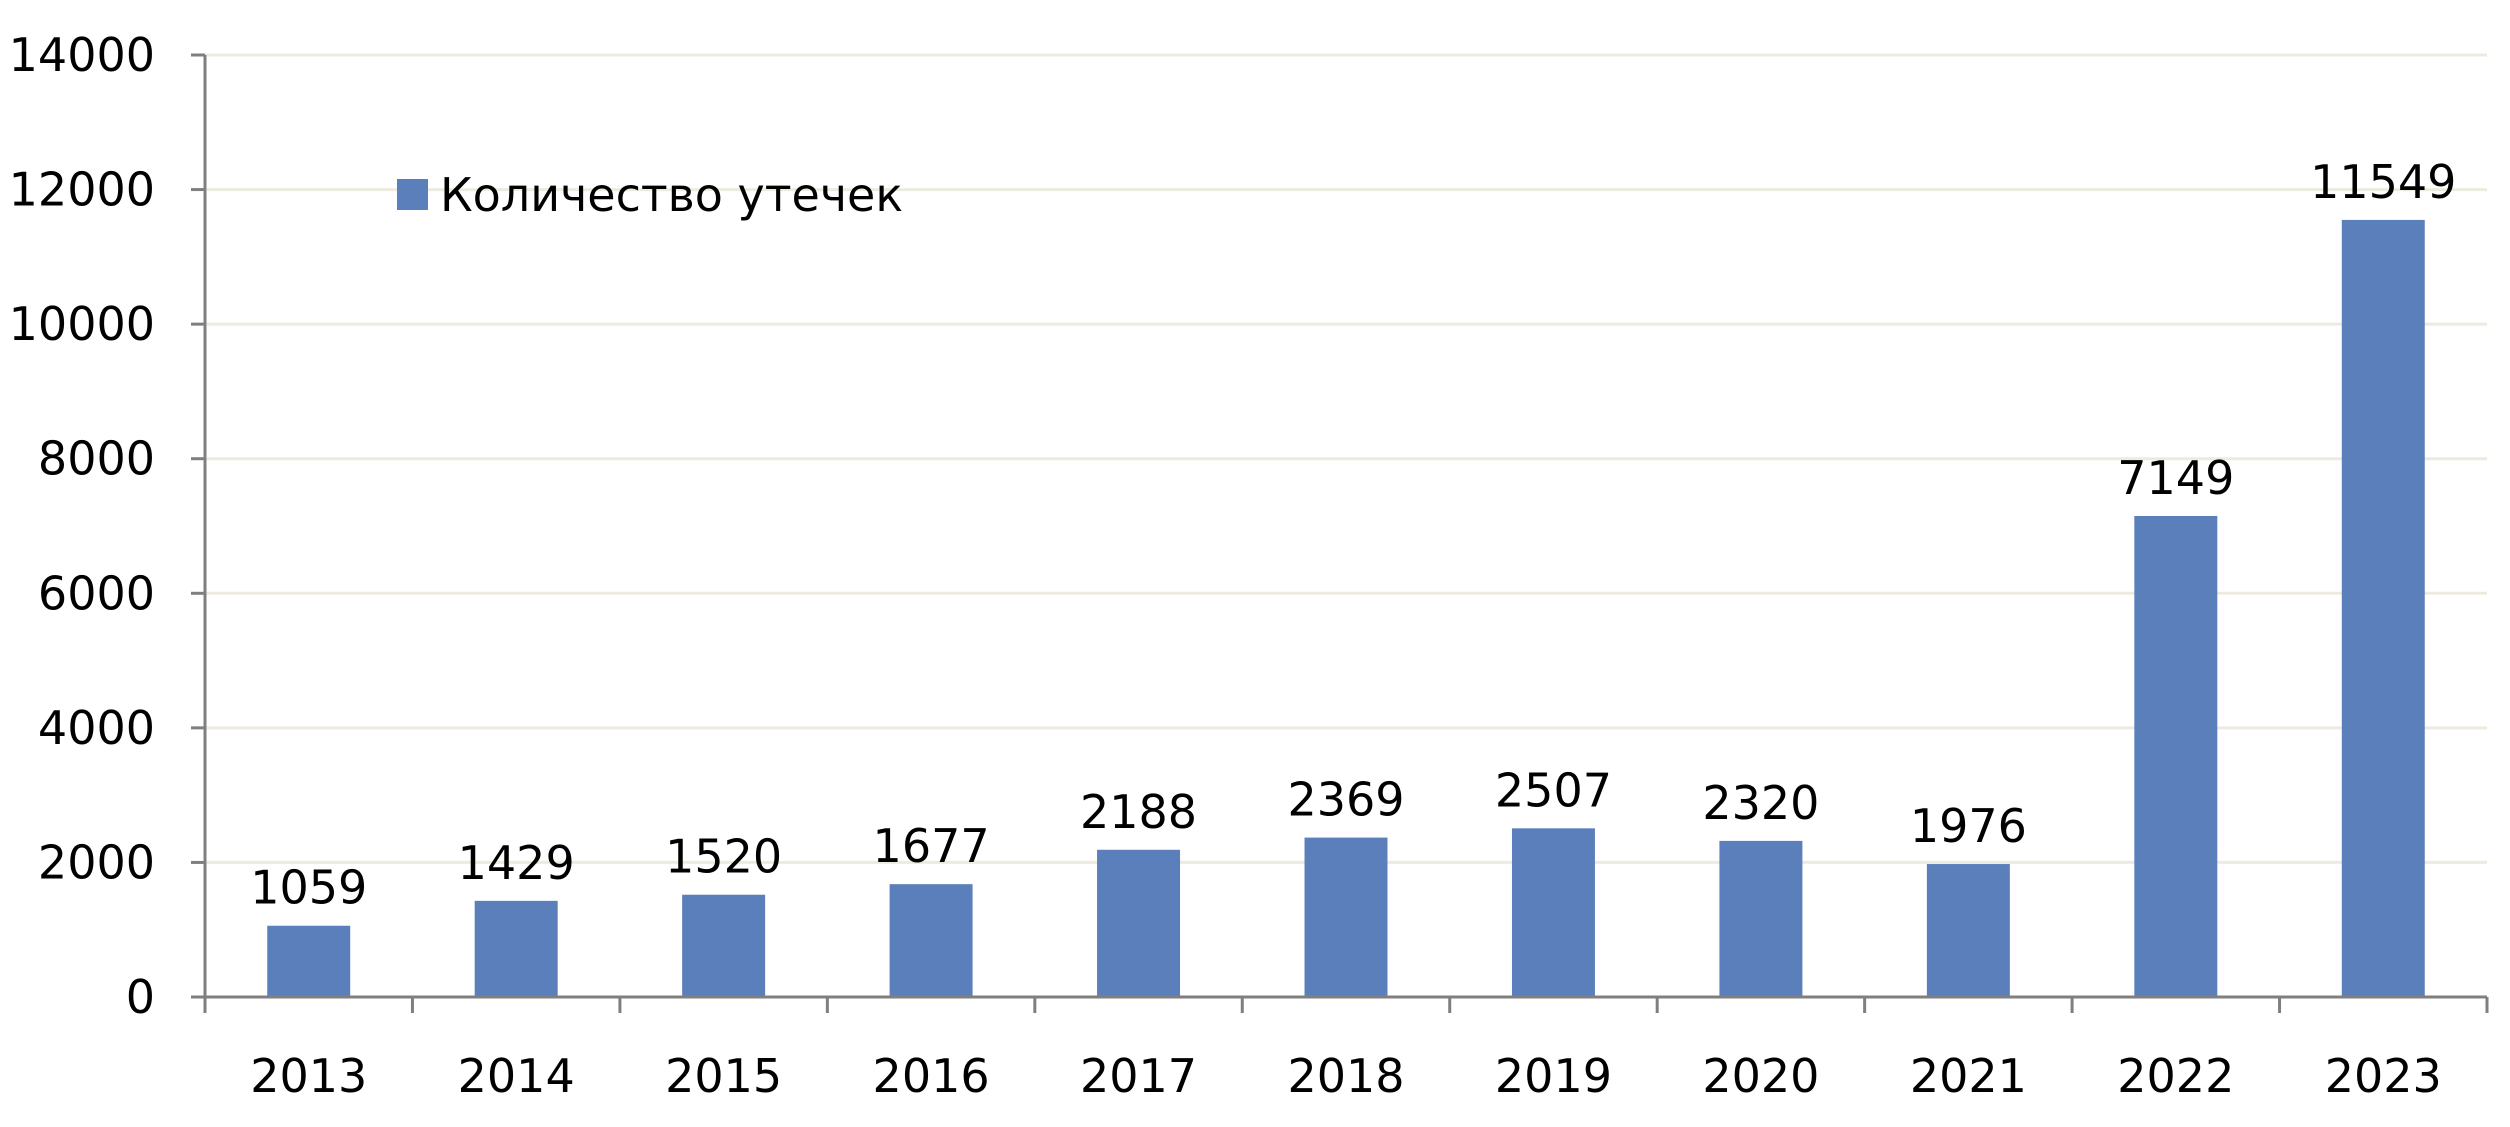  Describe the element at coordinates (2383, 608) in the screenshot. I see `bar-2023` at that location.